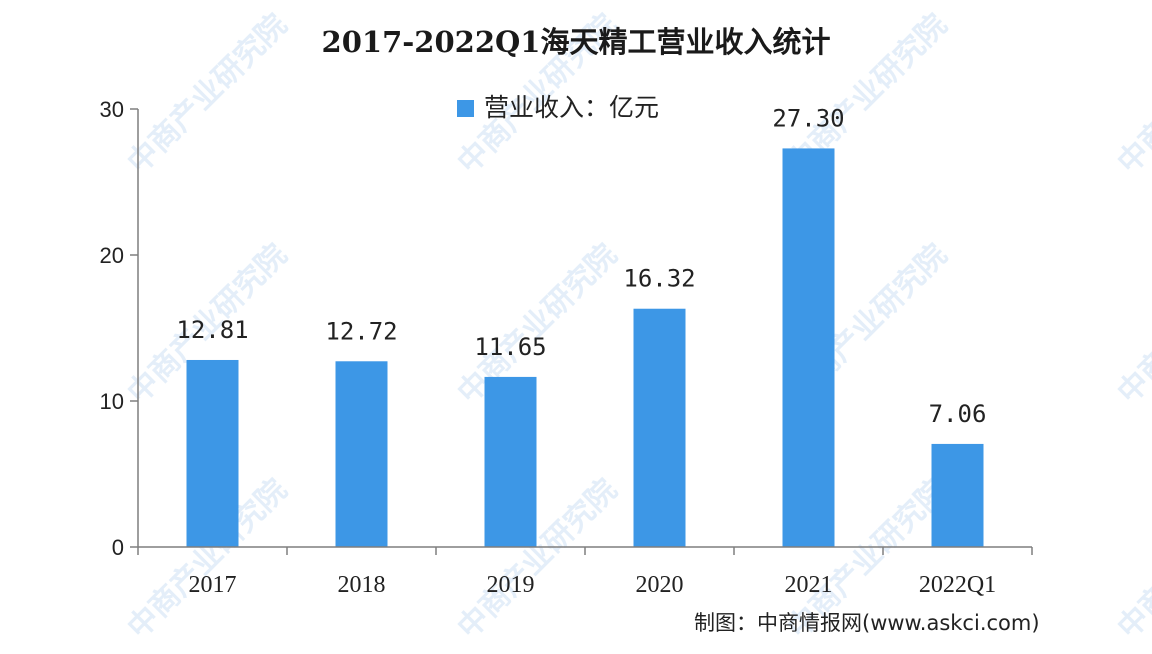 The width and height of the screenshot is (1152, 654). Describe the element at coordinates (659, 279) in the screenshot. I see `data-label-2020: 16.32` at that location.